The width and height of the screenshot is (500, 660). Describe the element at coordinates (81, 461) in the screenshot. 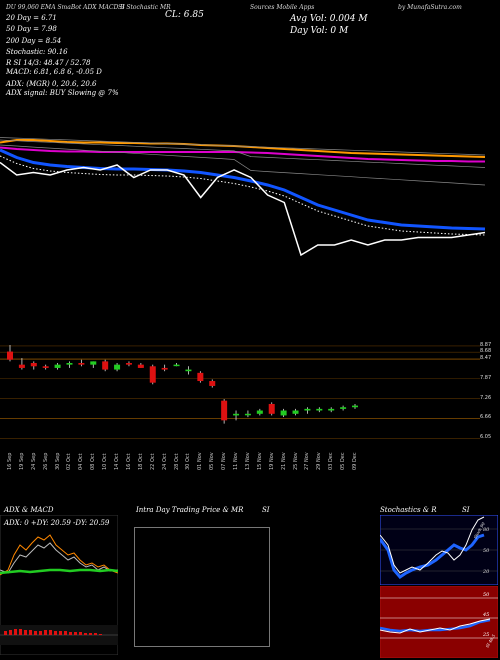

I see `date-axis-label: 04 Oct` at that location.